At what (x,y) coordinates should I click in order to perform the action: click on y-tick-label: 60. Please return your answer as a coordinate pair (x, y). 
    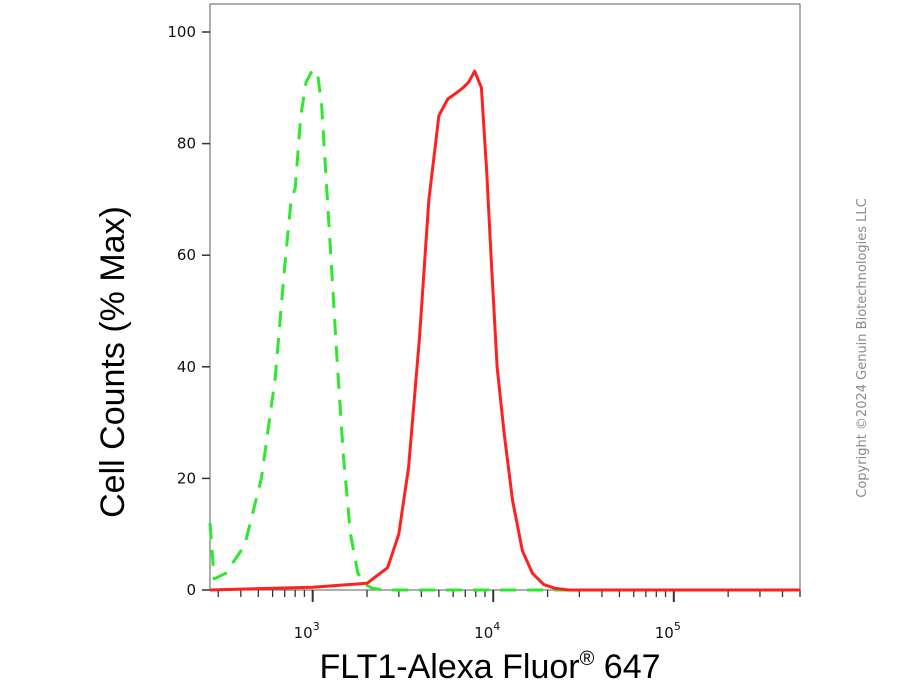
    Looking at the image, I should click on (186, 255).